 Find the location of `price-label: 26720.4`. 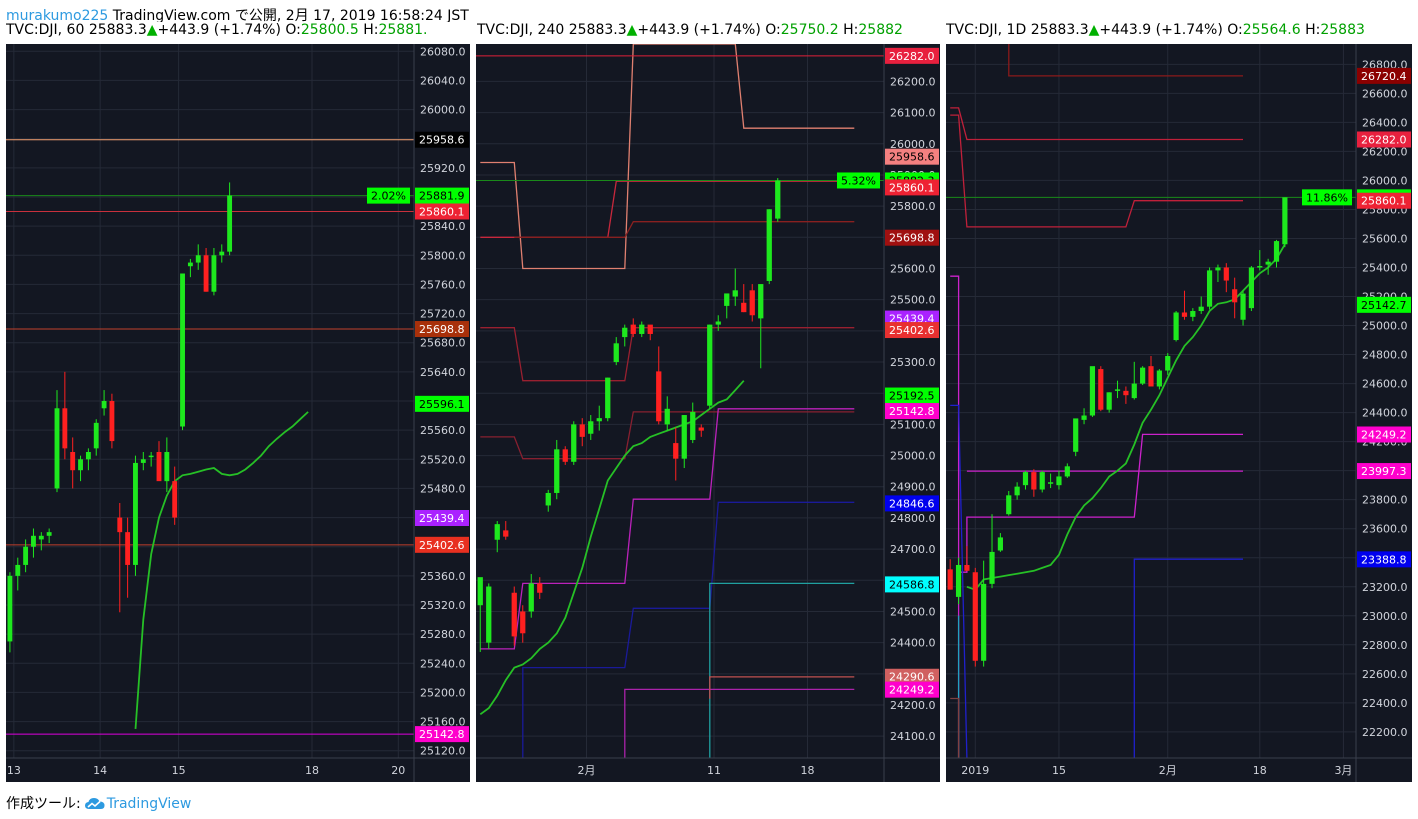

price-label: 26720.4 is located at coordinates (1384, 75).